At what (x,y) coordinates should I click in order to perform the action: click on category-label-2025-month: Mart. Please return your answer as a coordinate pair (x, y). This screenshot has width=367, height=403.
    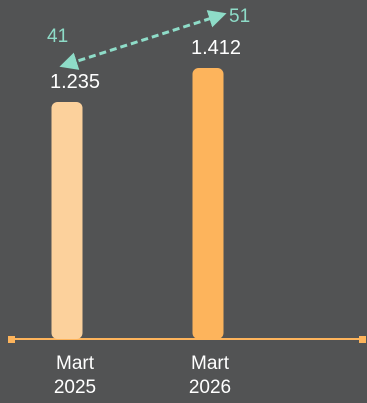
    Looking at the image, I should click on (75, 363).